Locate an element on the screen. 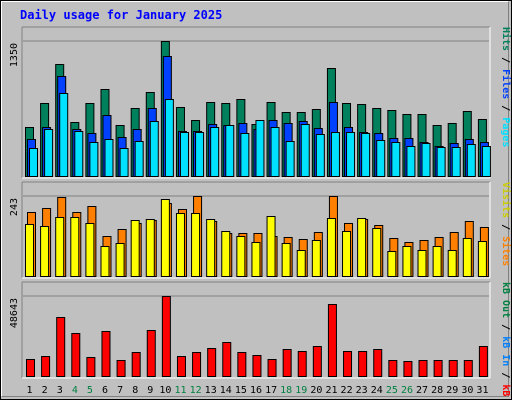 The height and width of the screenshot is (400, 512). day-label-19: 19 is located at coordinates (301, 390).